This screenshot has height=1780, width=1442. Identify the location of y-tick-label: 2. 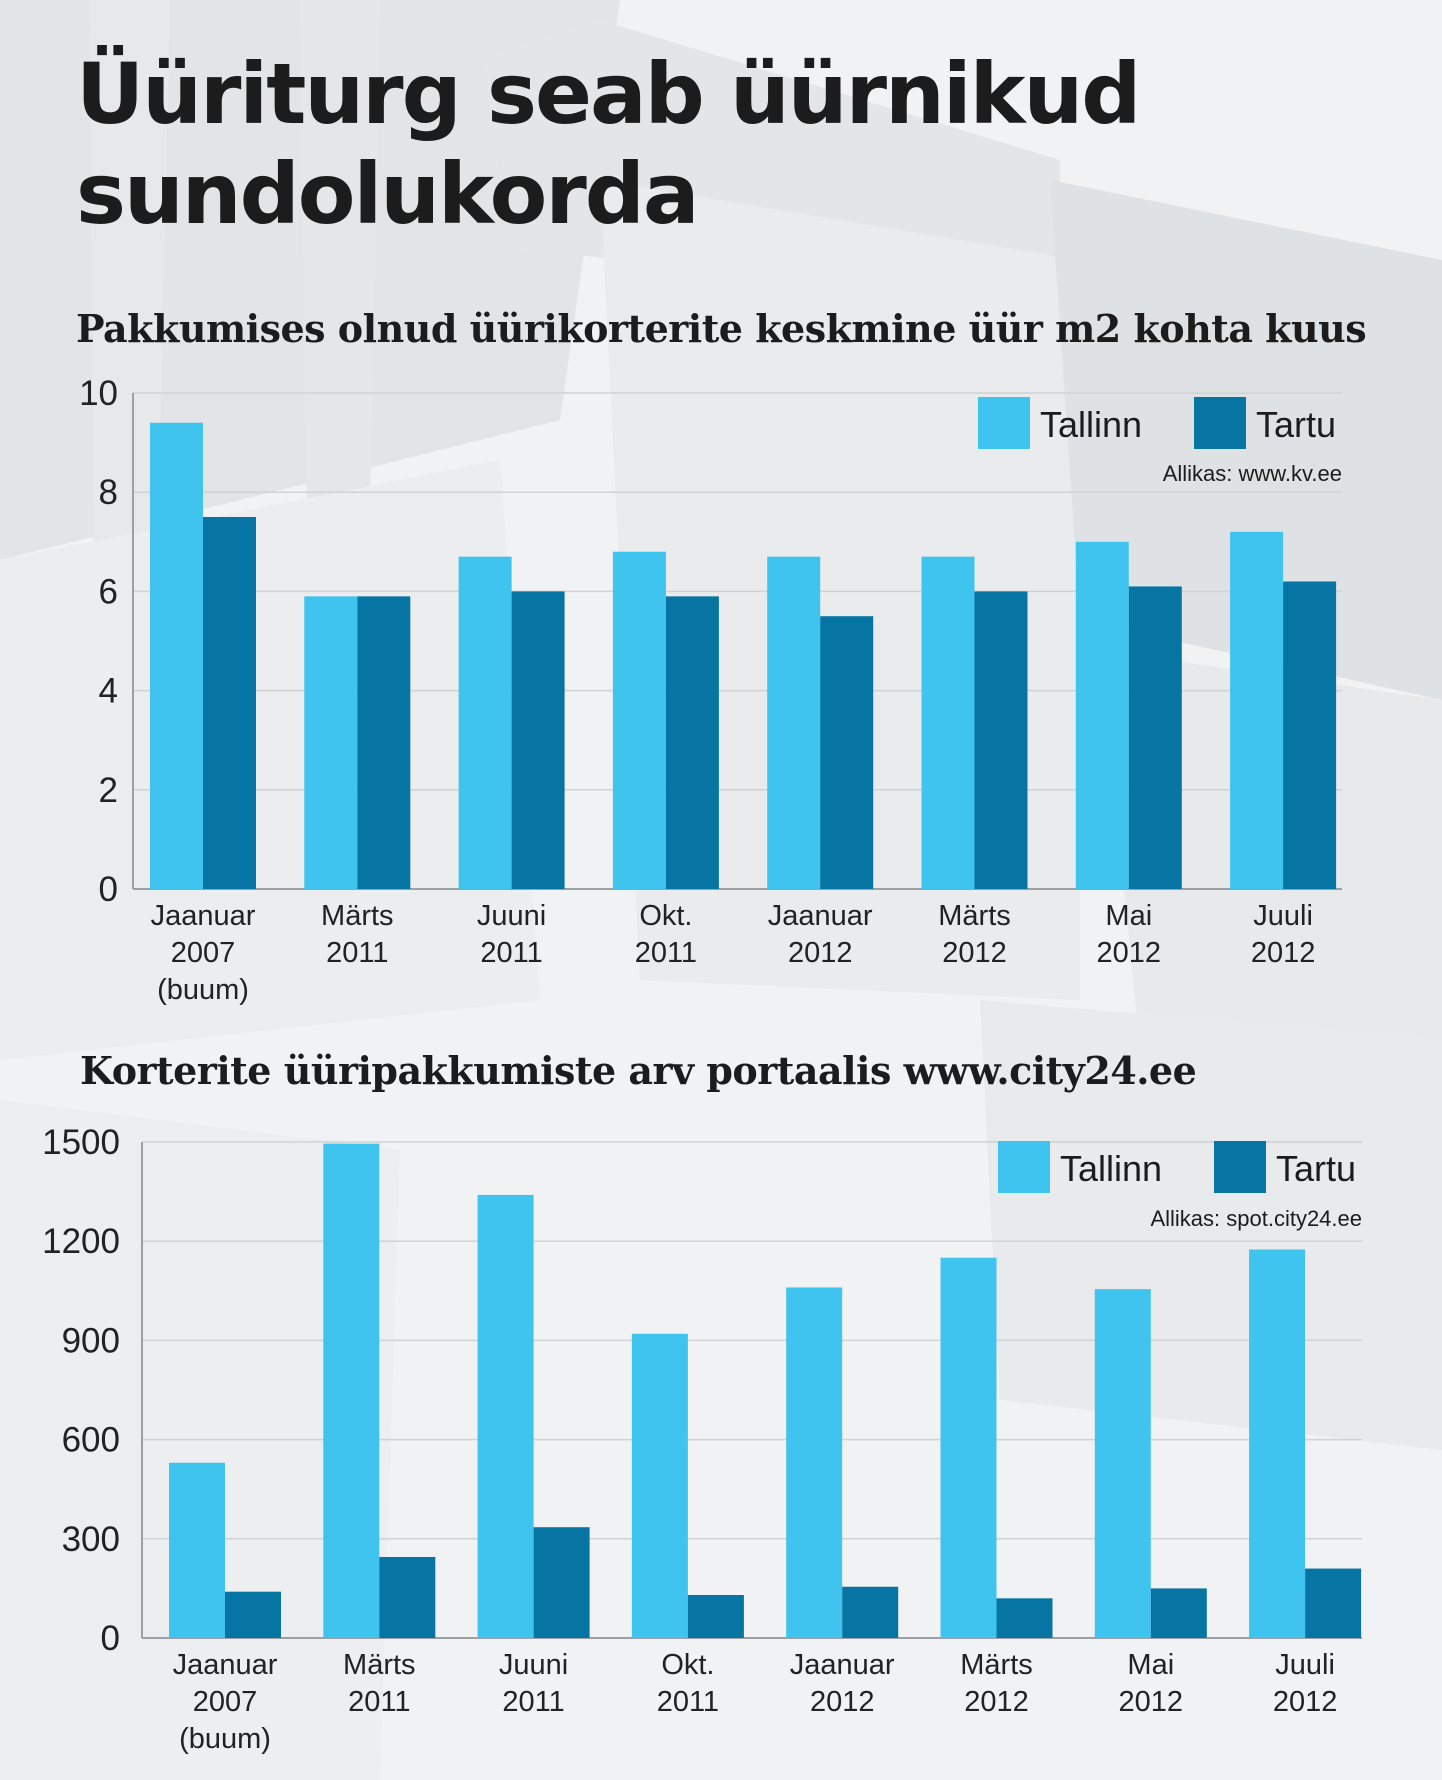
(108, 790).